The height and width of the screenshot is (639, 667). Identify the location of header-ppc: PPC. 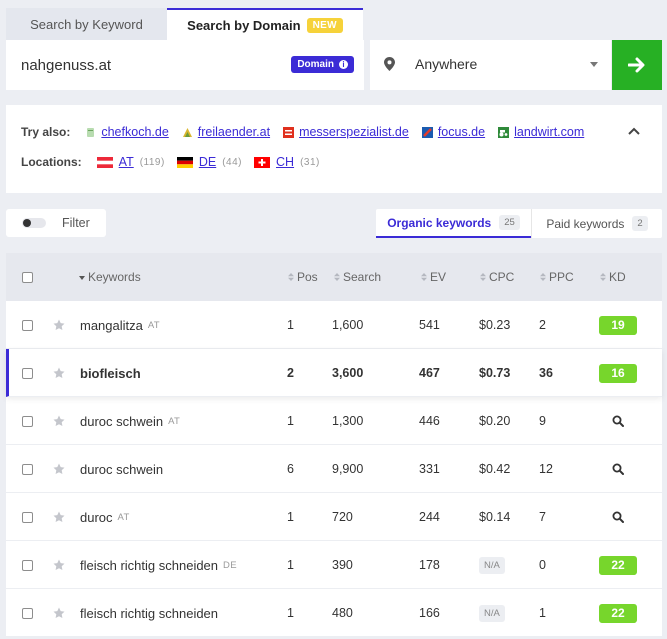
(557, 277).